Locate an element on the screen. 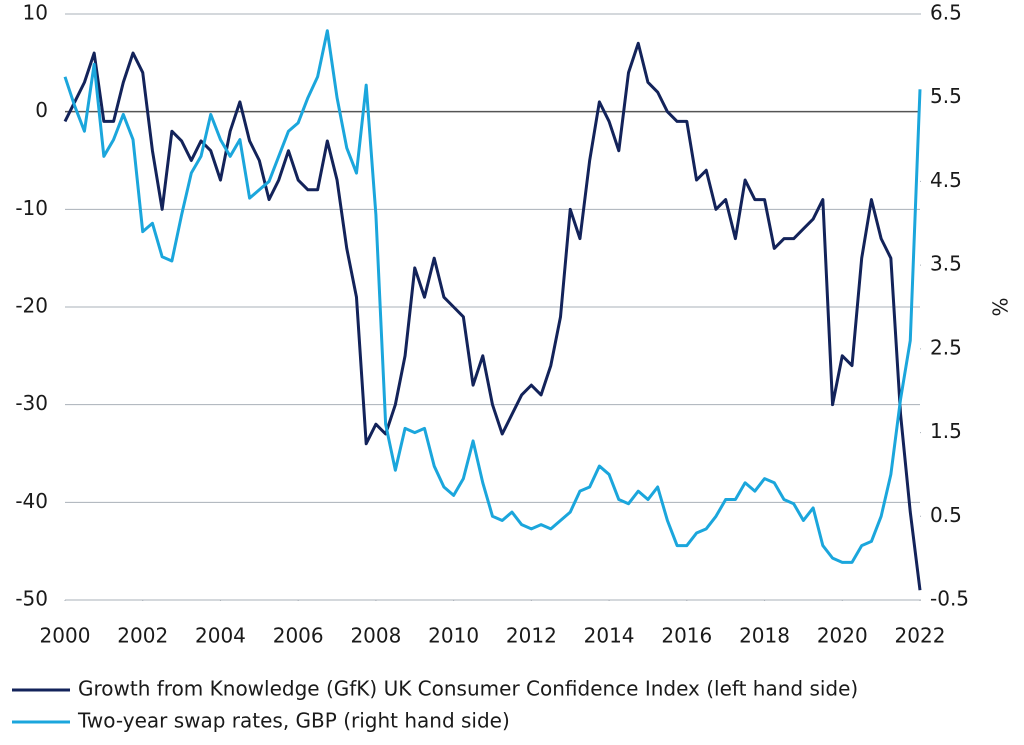 Image resolution: width=1024 pixels, height=745 pixels. x-tick-label: 2002 is located at coordinates (142, 636).